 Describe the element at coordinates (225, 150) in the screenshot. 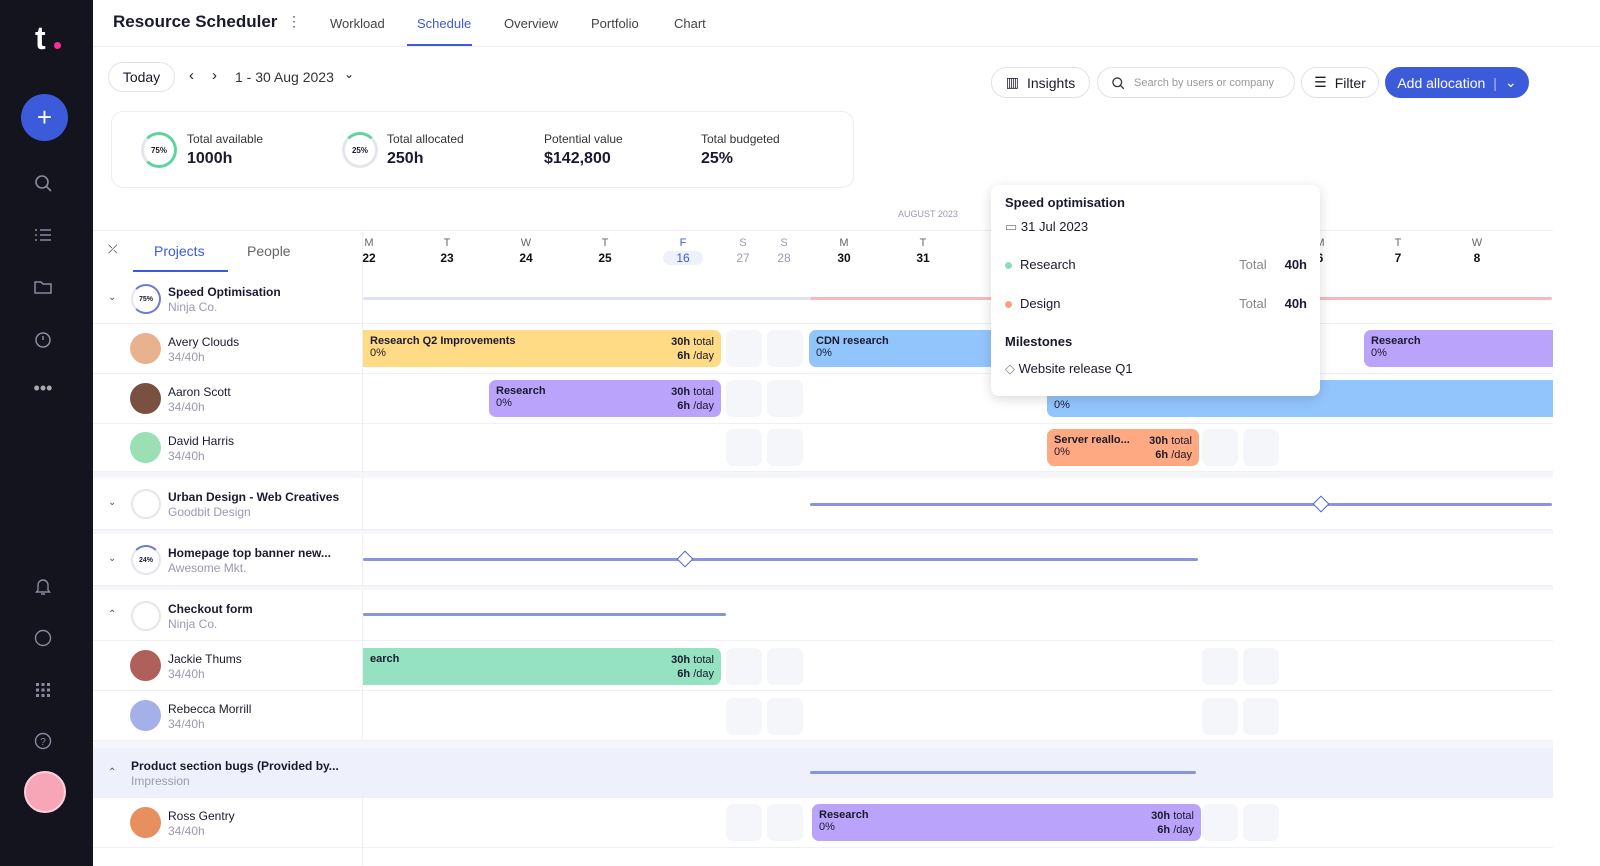

I see `stat-available: Total available 1000h` at that location.